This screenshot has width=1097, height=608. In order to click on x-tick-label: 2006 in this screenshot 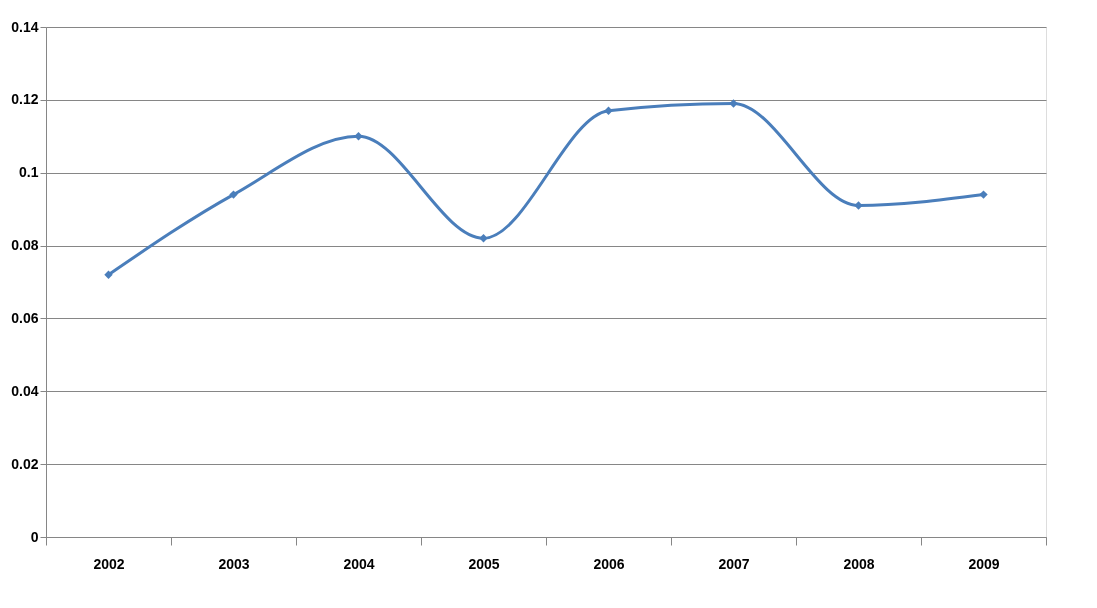, I will do `click(609, 563)`.